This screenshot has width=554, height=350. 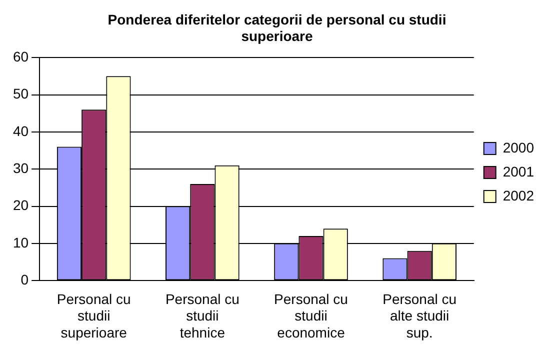 What do you see at coordinates (20, 242) in the screenshot?
I see `y-tick-label: 10` at bounding box center [20, 242].